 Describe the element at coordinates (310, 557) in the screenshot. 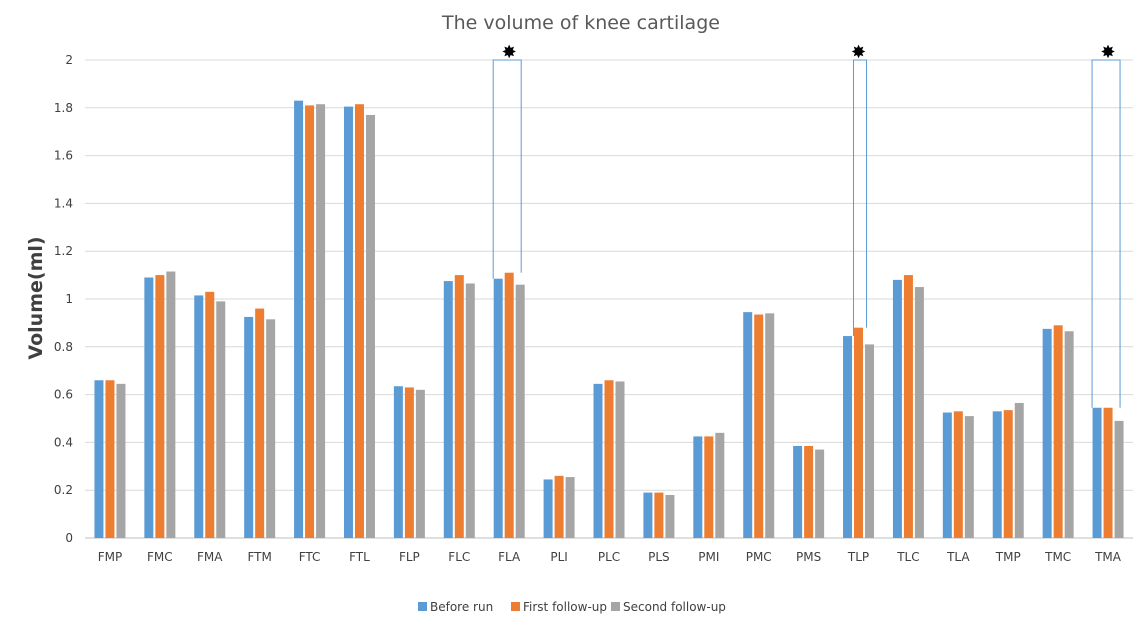

I see `x-tick-label: FTC` at that location.